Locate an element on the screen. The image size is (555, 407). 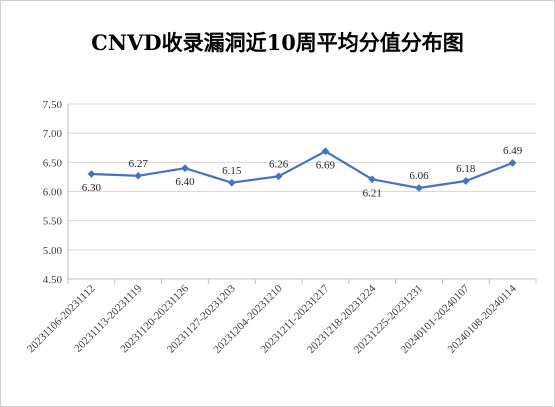
data-label: 6.18 is located at coordinates (466, 169).